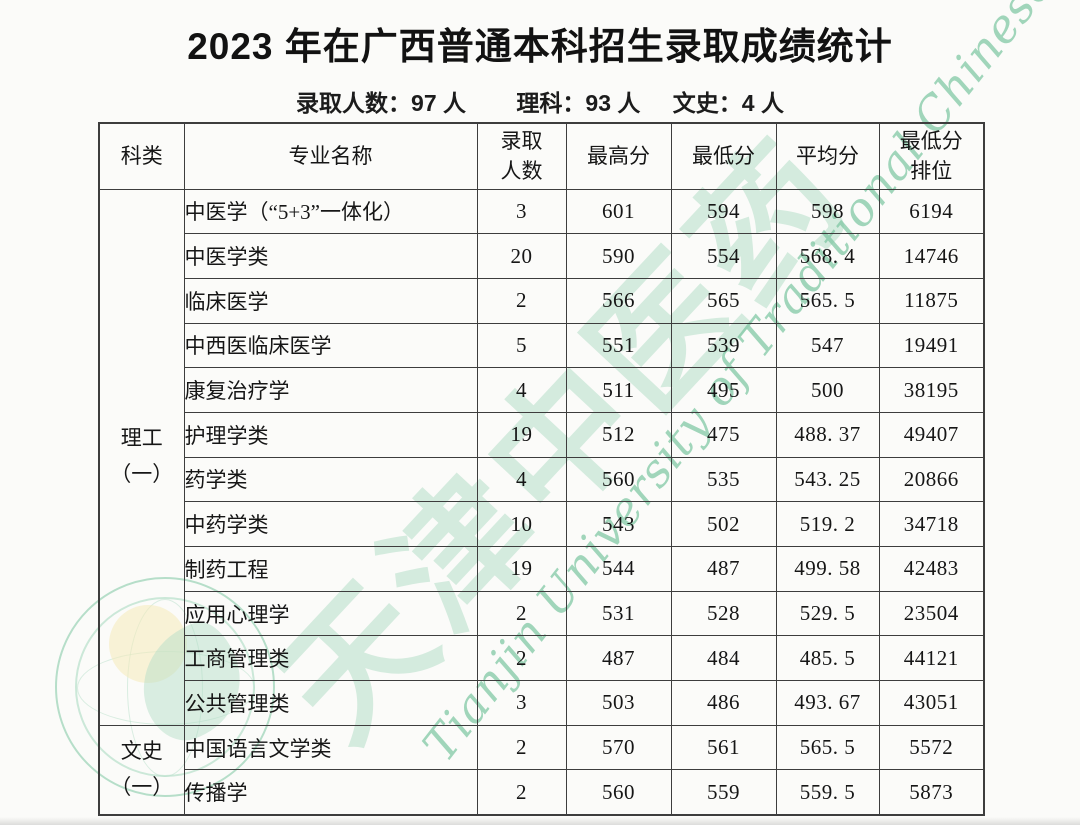 This screenshot has width=1080, height=825. What do you see at coordinates (723, 211) in the screenshot?
I see `min-cell: 594` at bounding box center [723, 211].